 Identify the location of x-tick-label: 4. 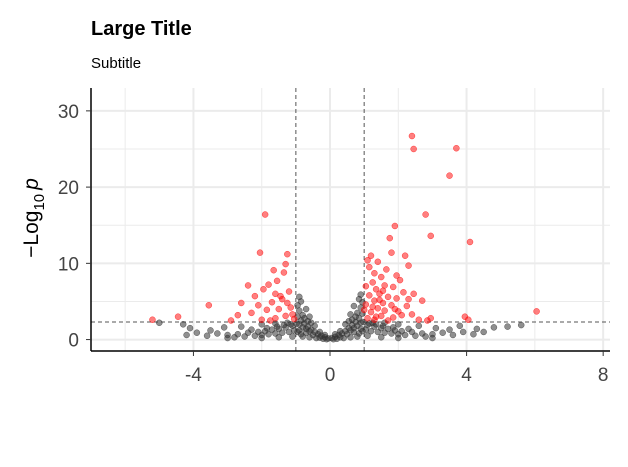
(466, 375).